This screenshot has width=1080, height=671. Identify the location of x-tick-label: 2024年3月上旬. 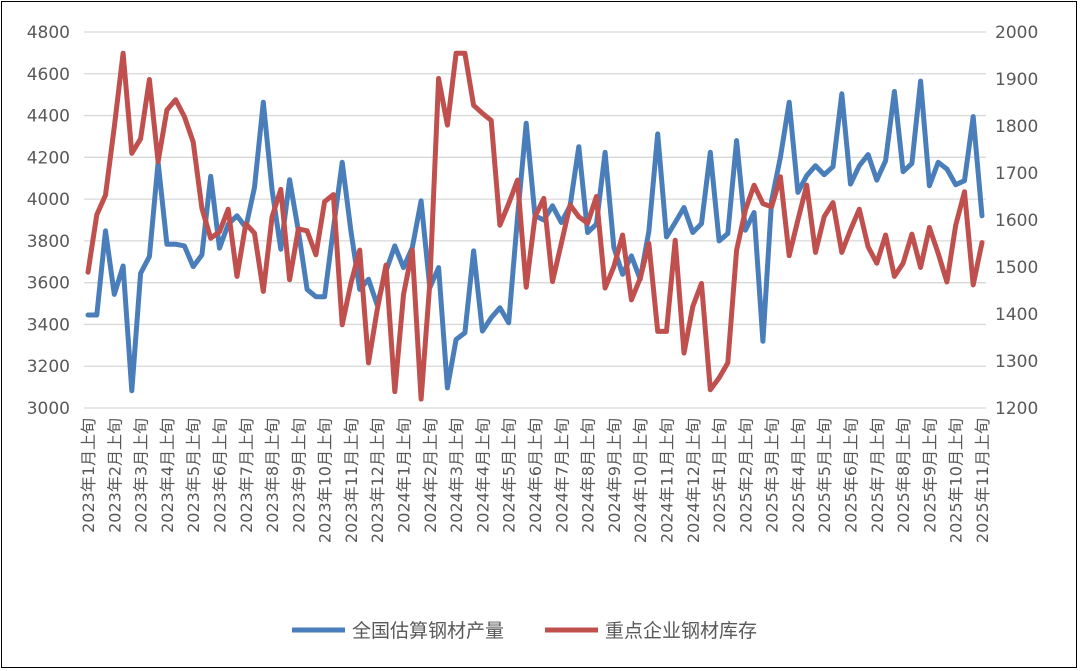
(456, 475).